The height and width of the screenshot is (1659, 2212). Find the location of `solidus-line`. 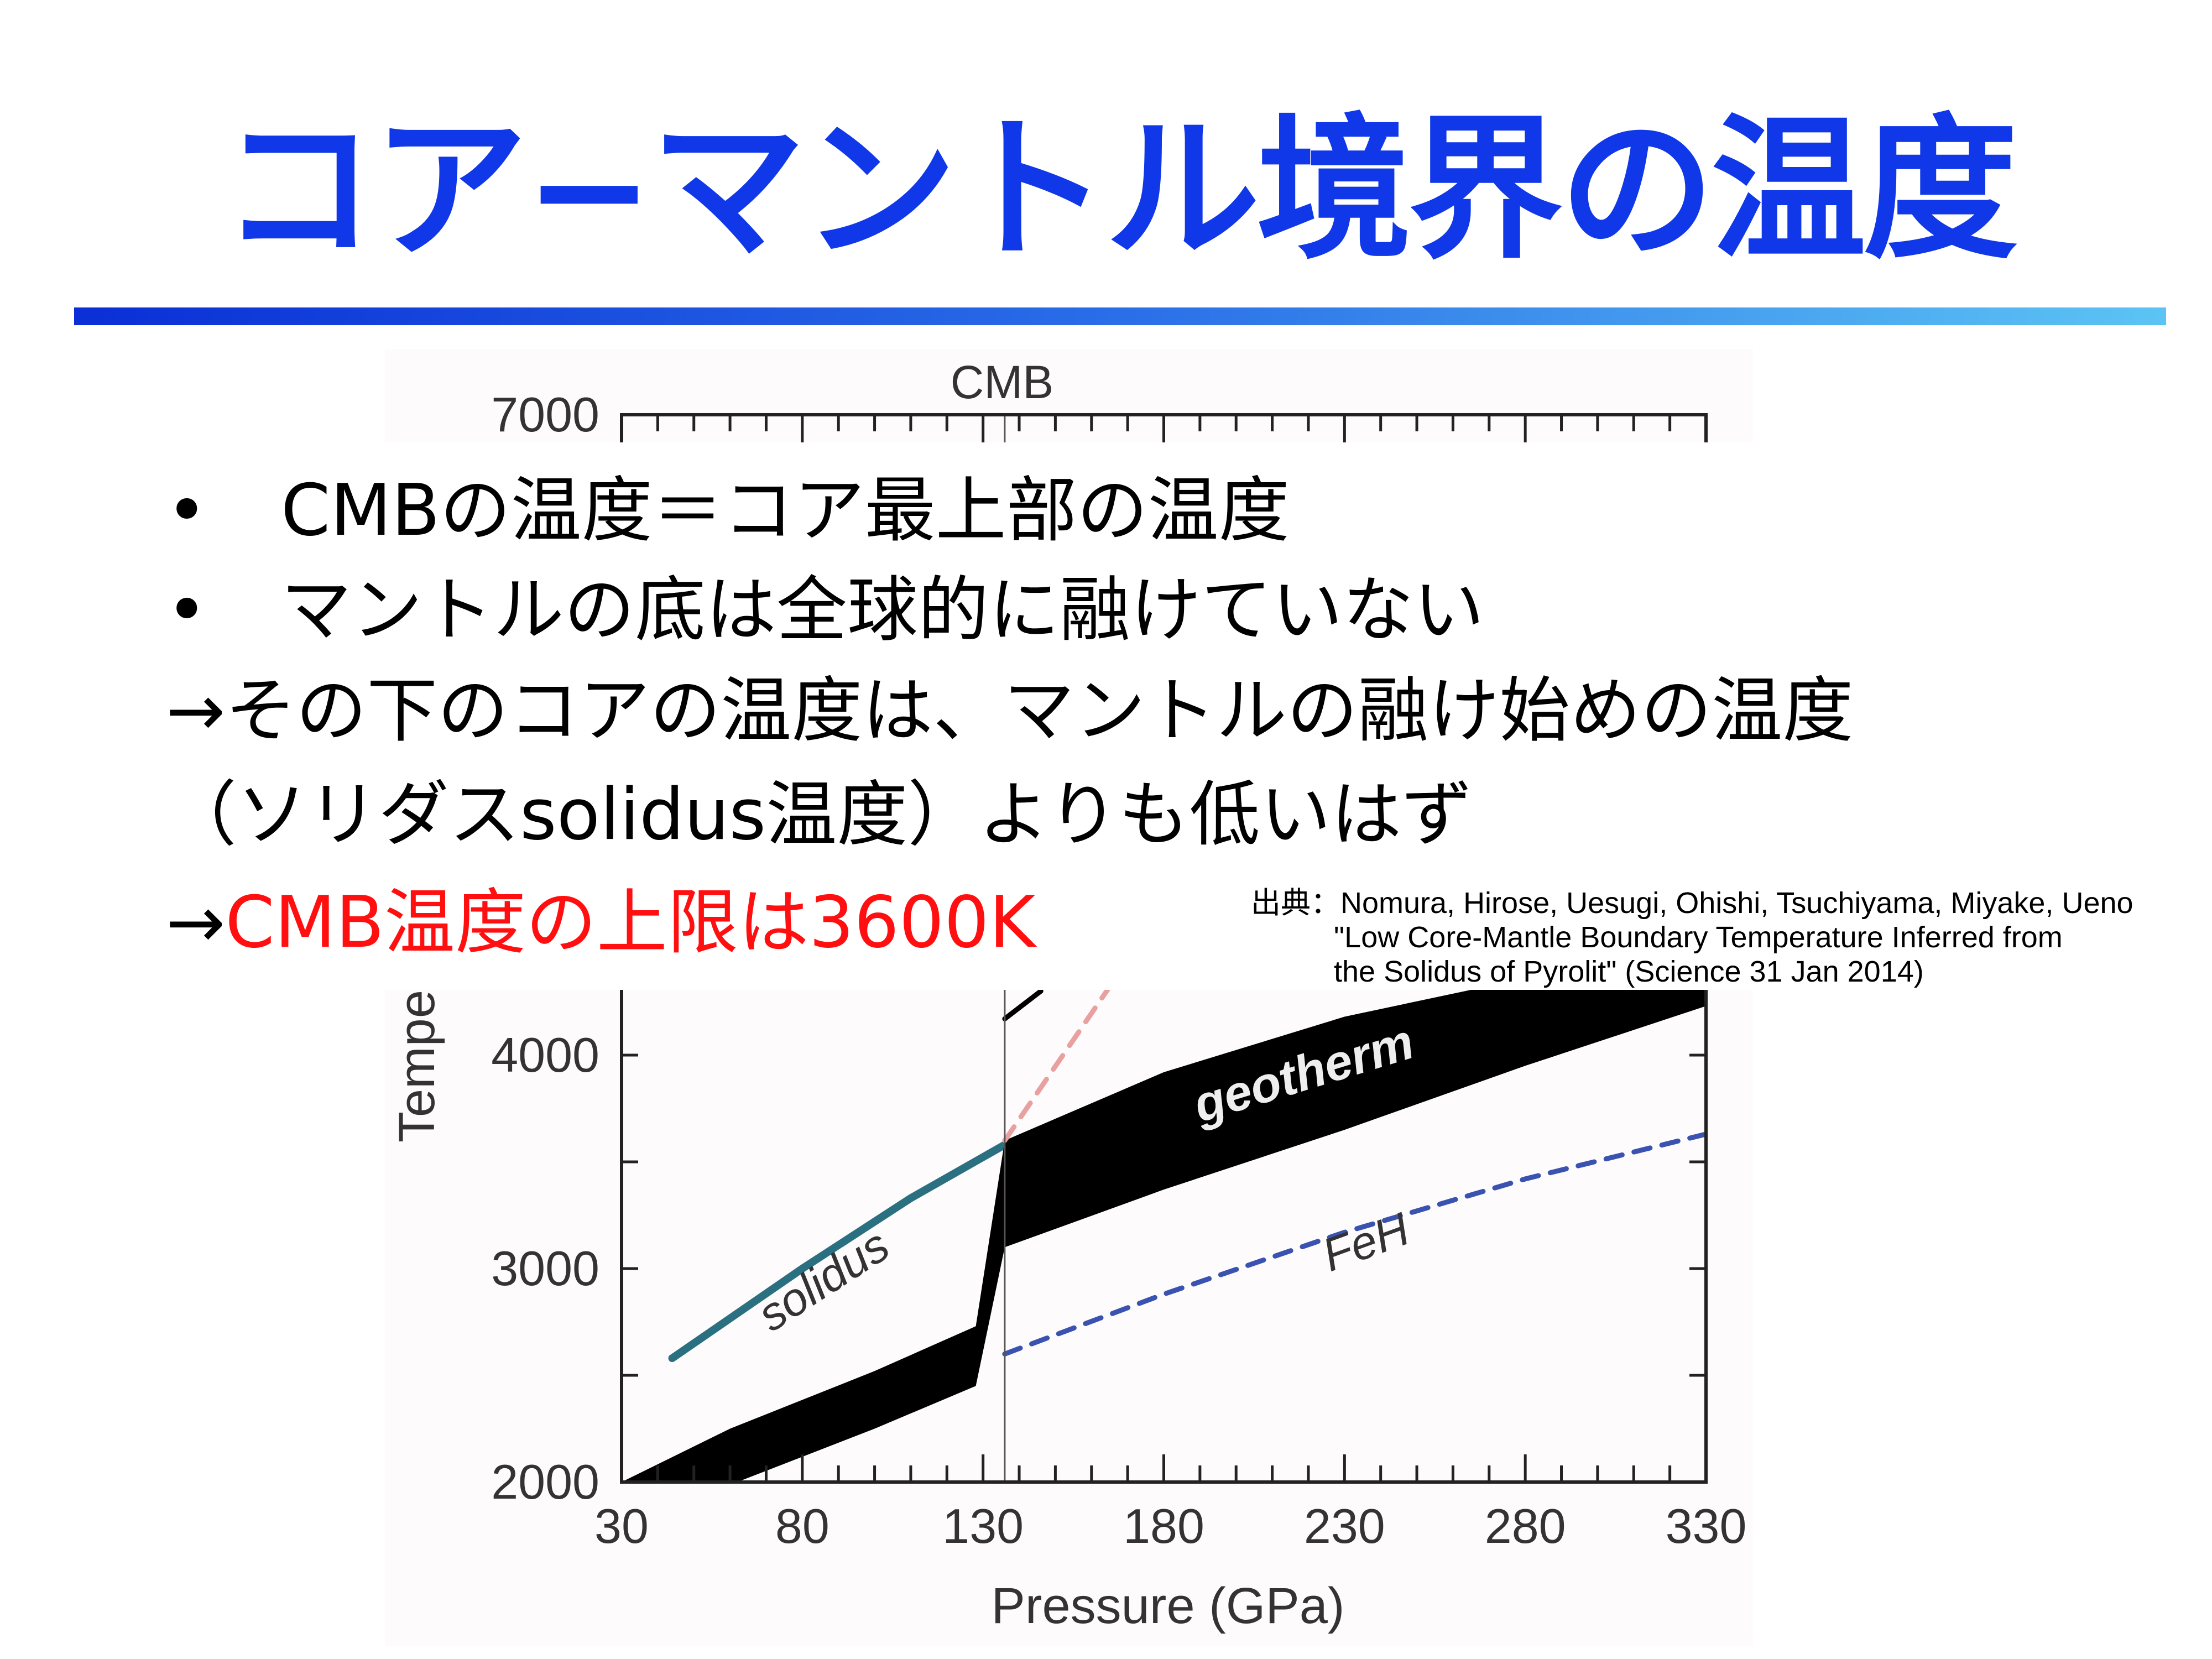

solidus-line is located at coordinates (838, 1252).